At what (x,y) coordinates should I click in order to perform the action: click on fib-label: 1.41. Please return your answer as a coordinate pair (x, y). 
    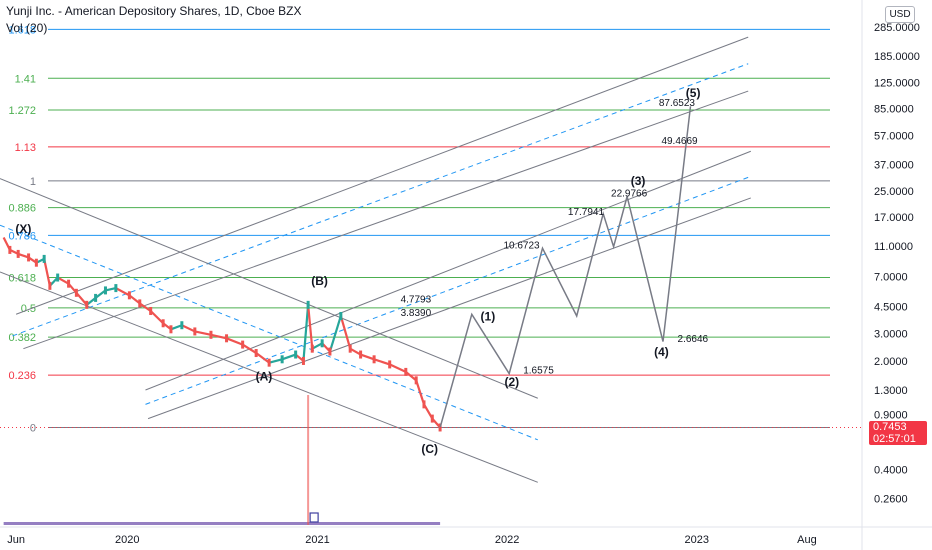
    Looking at the image, I should click on (25, 79).